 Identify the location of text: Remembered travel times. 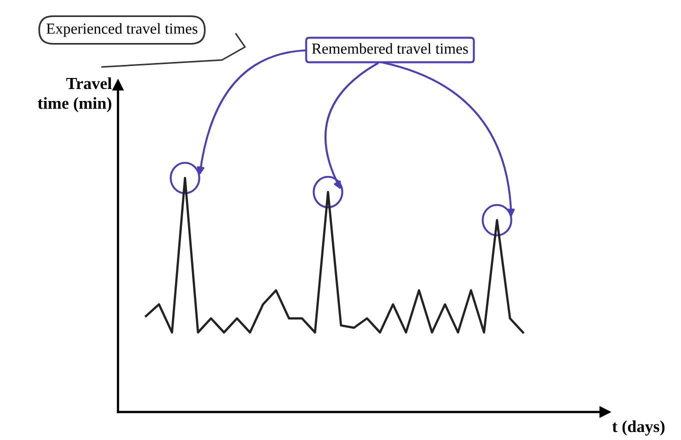
(390, 48).